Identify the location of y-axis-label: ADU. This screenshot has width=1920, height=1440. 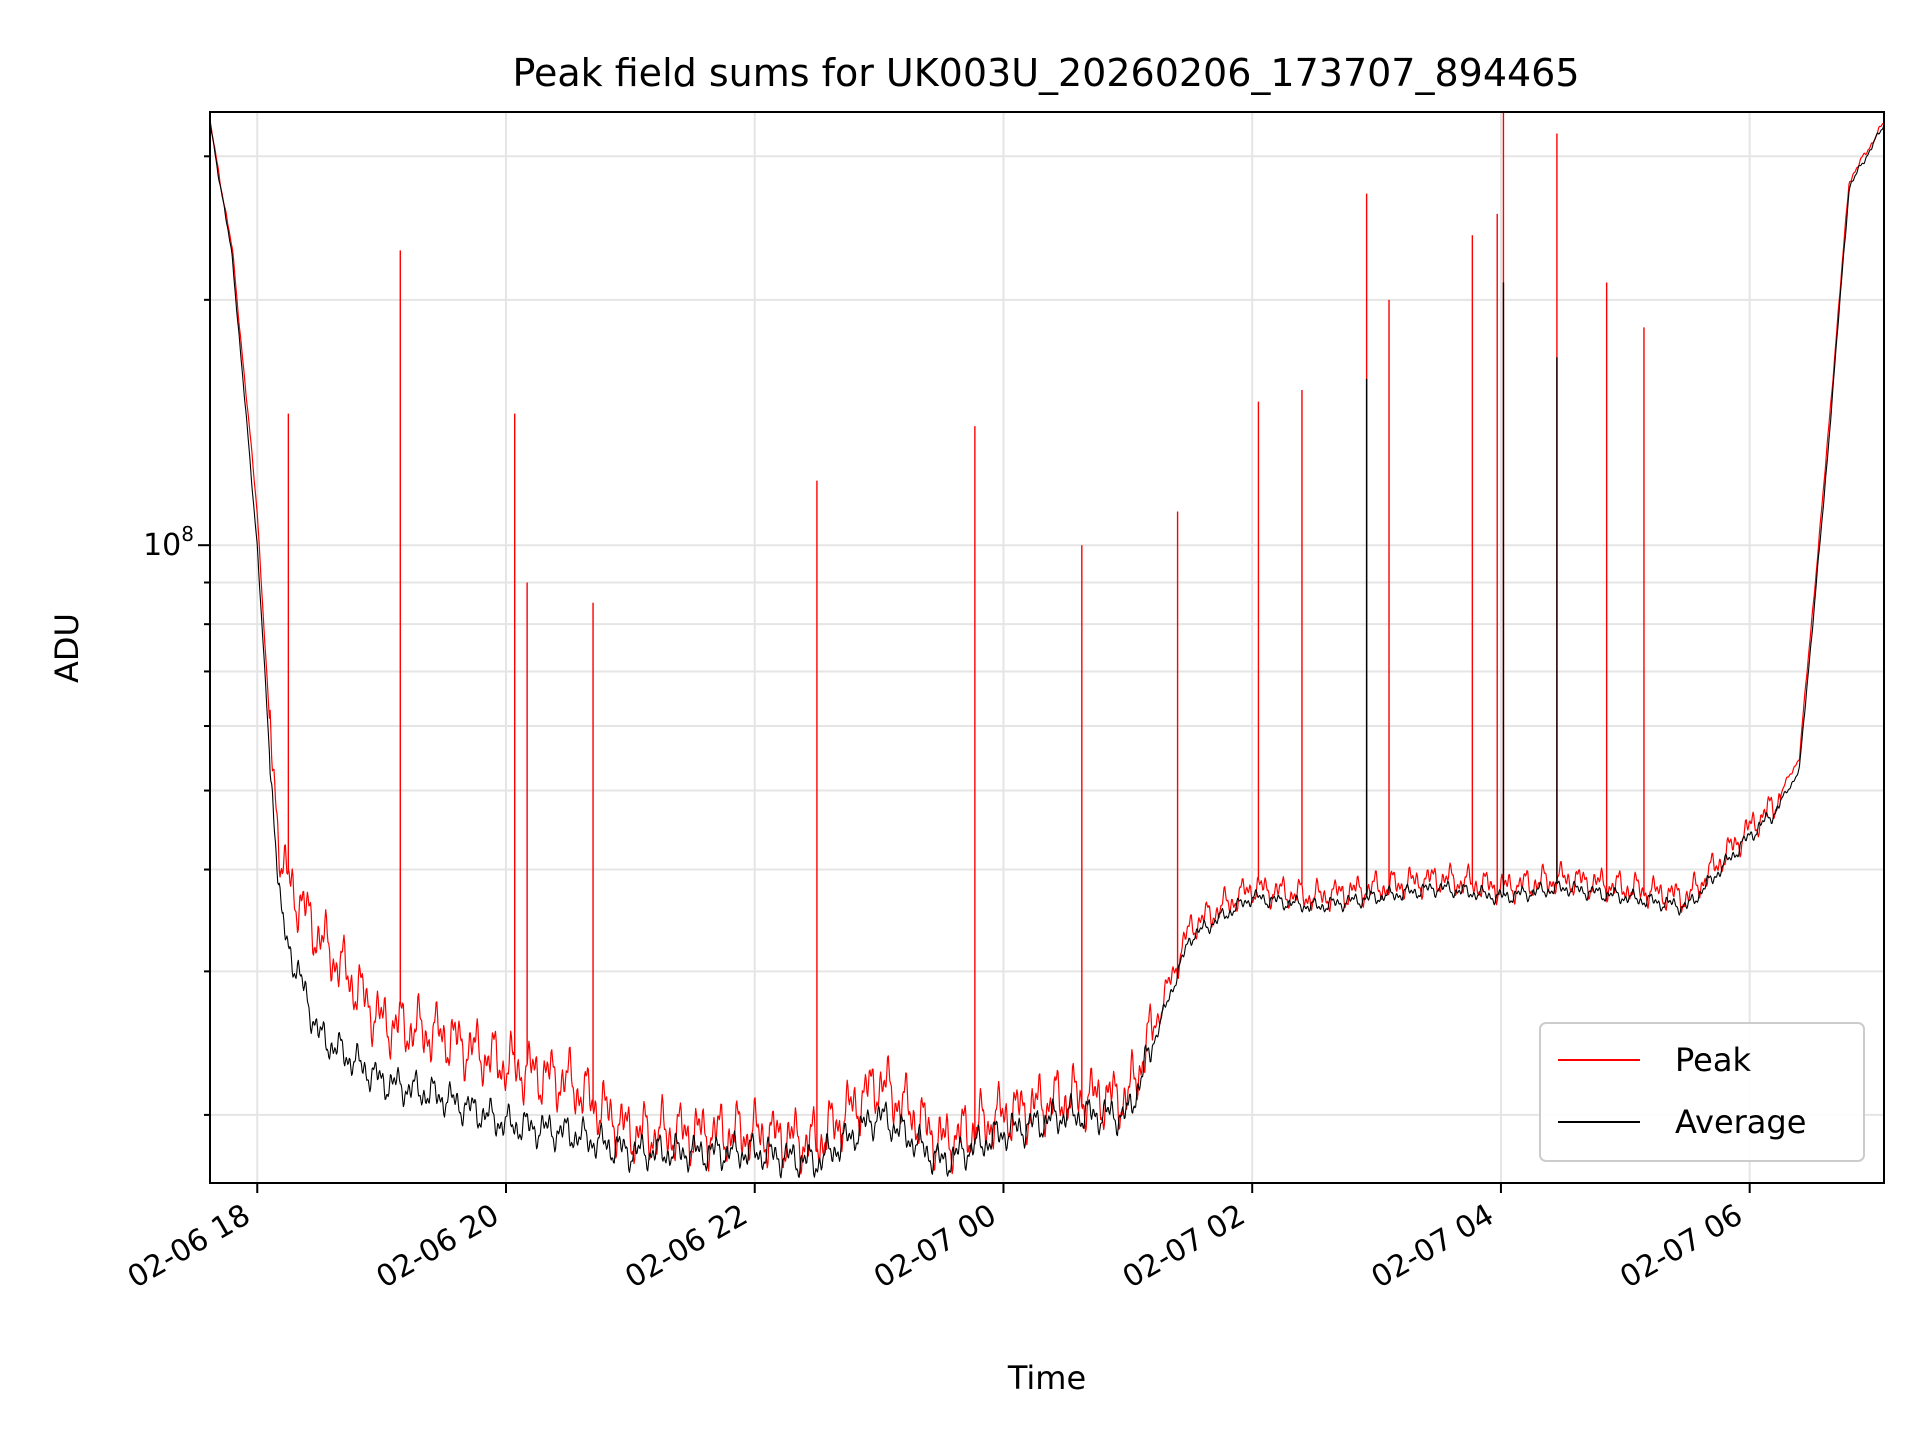
(67, 648).